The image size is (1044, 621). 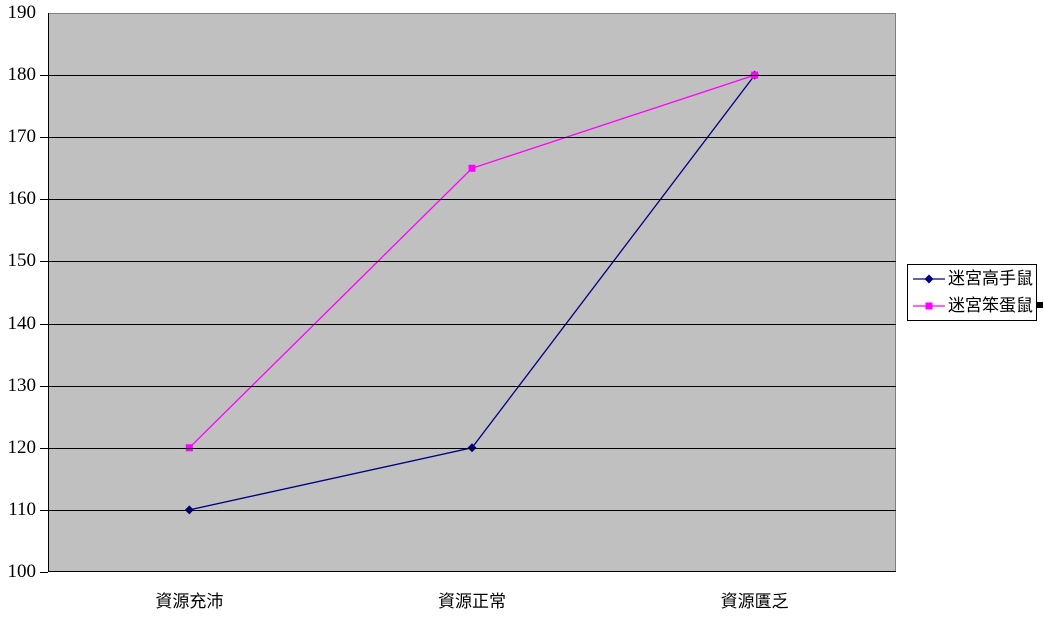 I want to click on x-axis-category-label: 資源正常, so click(x=472, y=601).